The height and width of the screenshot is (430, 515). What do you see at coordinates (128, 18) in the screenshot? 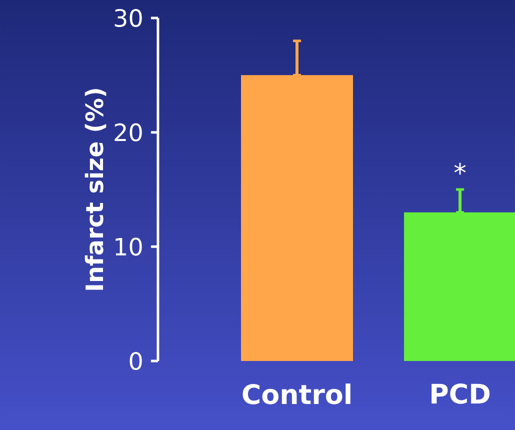
I see `y-tick-label: 30` at bounding box center [128, 18].